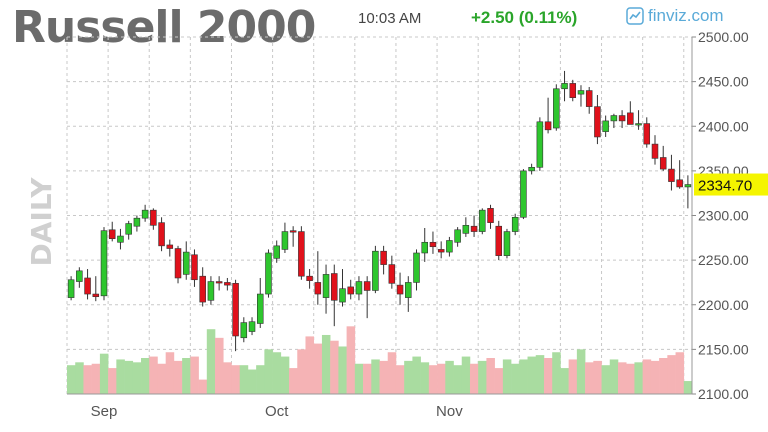  I want to click on y-tick-label: 2400.00, so click(723, 126).